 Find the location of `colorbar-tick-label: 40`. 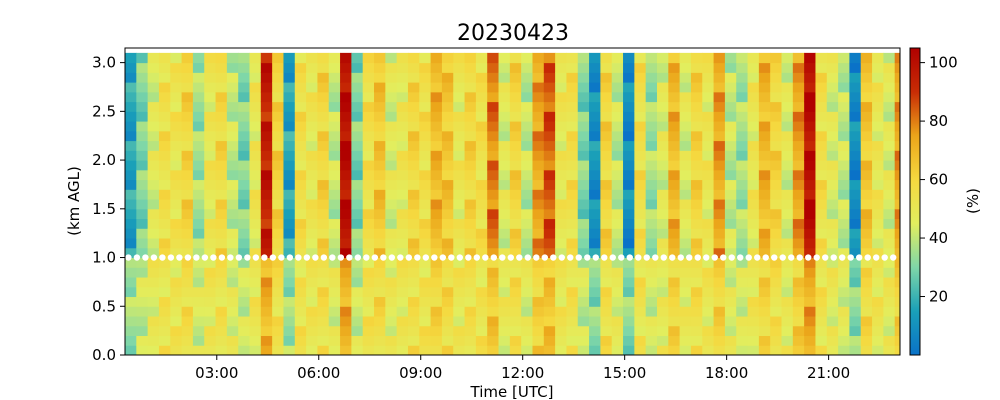

colorbar-tick-label: 40 is located at coordinates (938, 238).